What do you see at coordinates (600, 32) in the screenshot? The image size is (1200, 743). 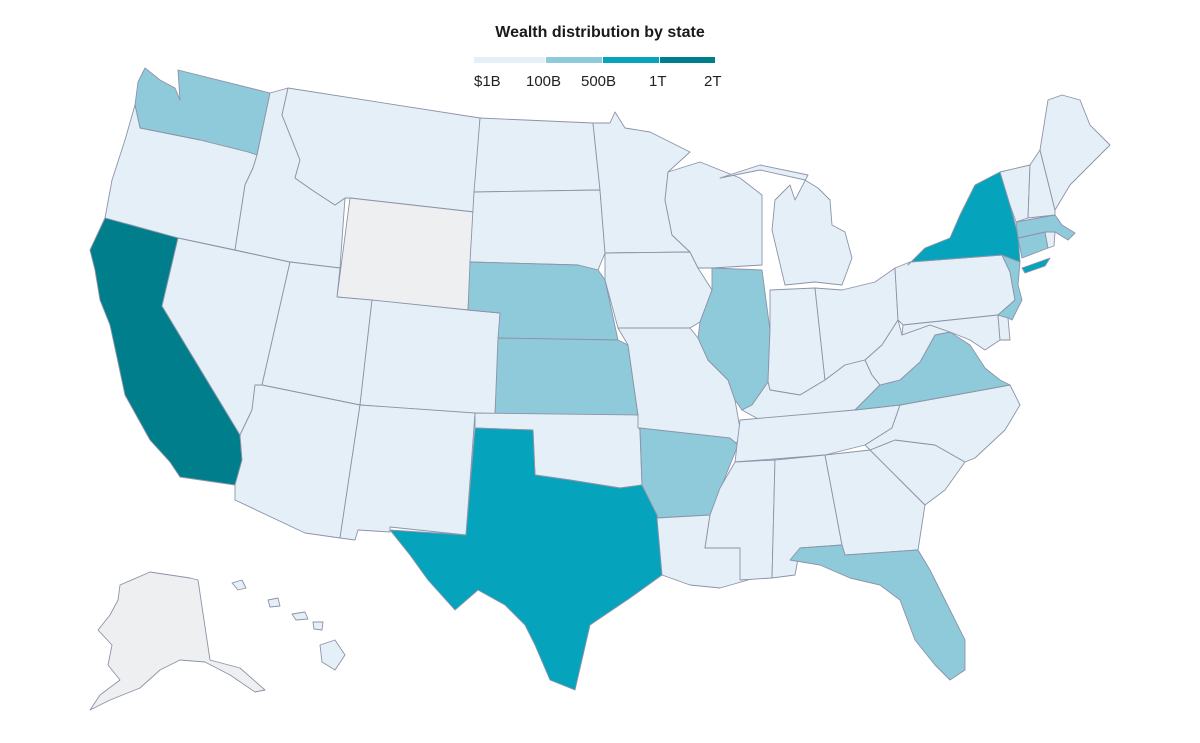 I see `map-title: Wealth distribution by state` at bounding box center [600, 32].